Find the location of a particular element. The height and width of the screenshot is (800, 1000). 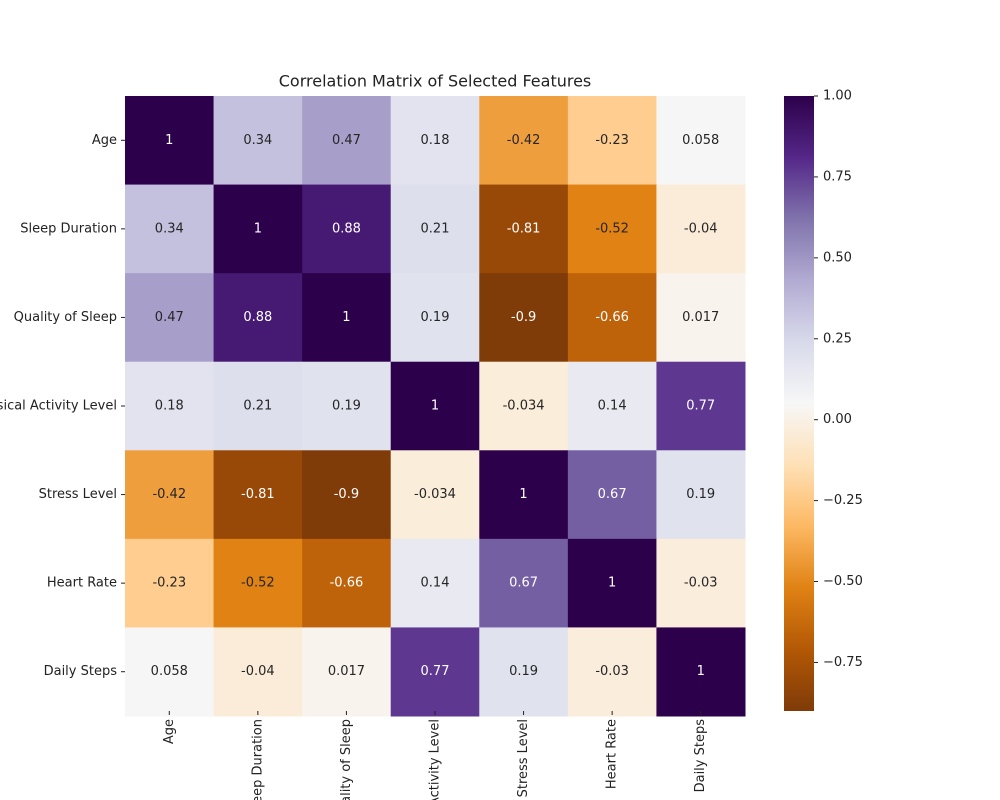

x-tick-label: Daily Steps is located at coordinates (700, 756).